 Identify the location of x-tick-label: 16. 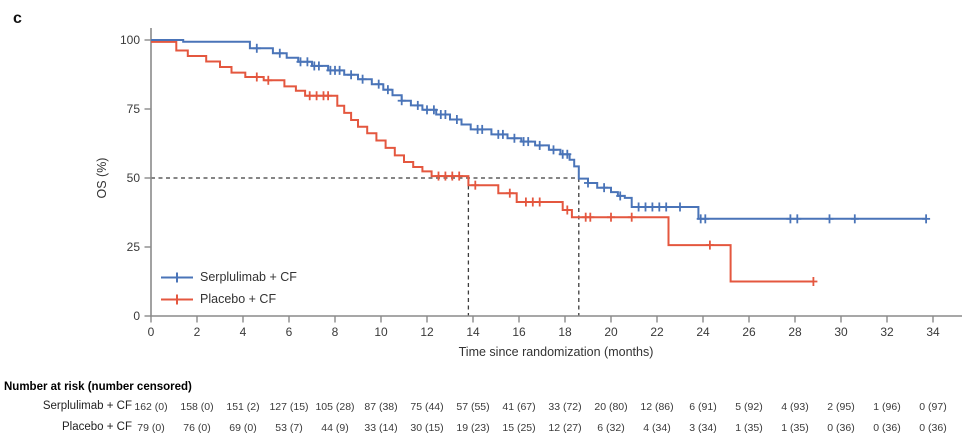
(519, 332).